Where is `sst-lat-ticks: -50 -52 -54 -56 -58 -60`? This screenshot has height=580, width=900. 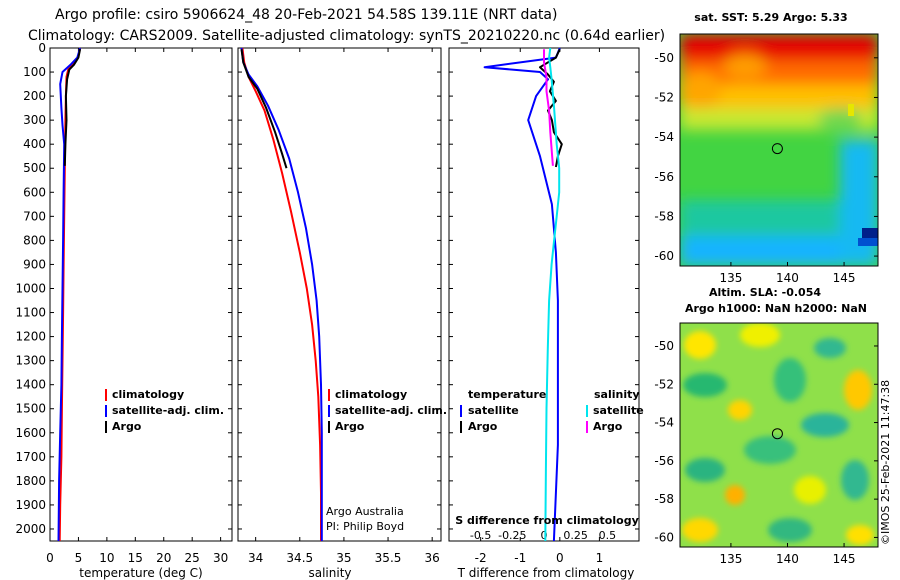
sst-lat-ticks: -50 -52 -54 -56 -58 -60 is located at coordinates (766, 157).